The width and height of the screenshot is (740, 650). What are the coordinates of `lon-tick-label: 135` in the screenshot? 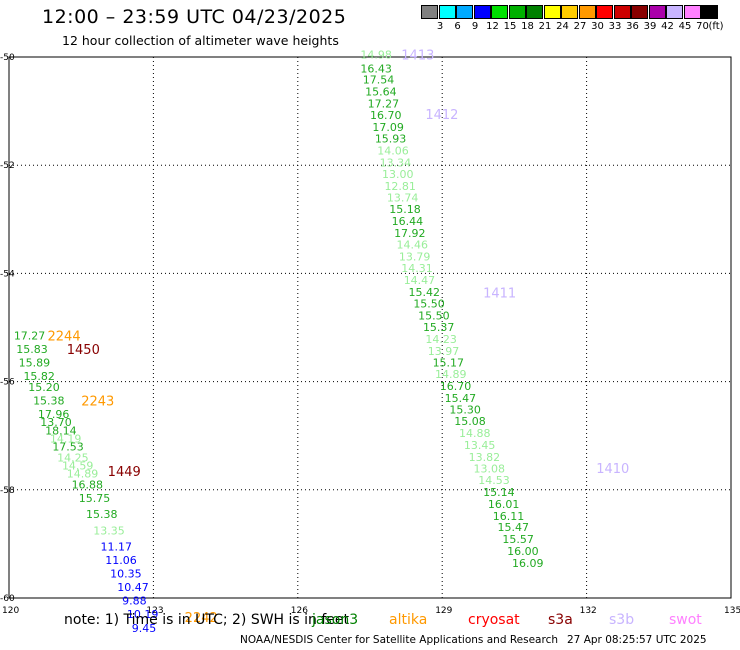 It's located at (732, 611).